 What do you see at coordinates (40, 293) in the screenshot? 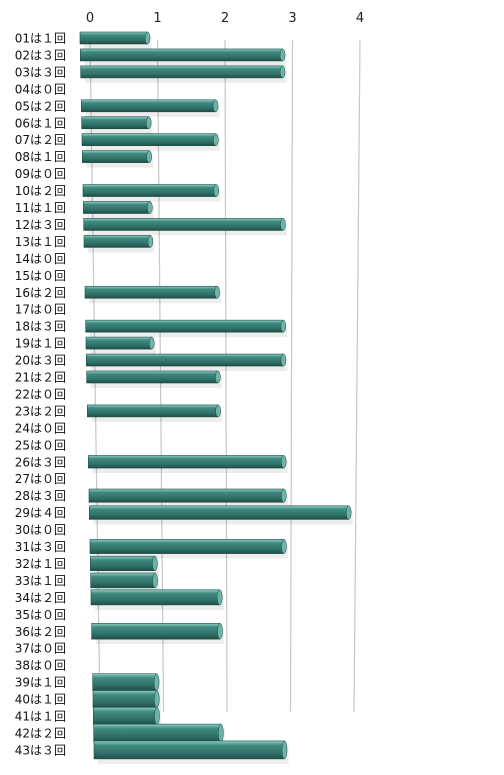
I see `category-label: 16は２回` at bounding box center [40, 293].